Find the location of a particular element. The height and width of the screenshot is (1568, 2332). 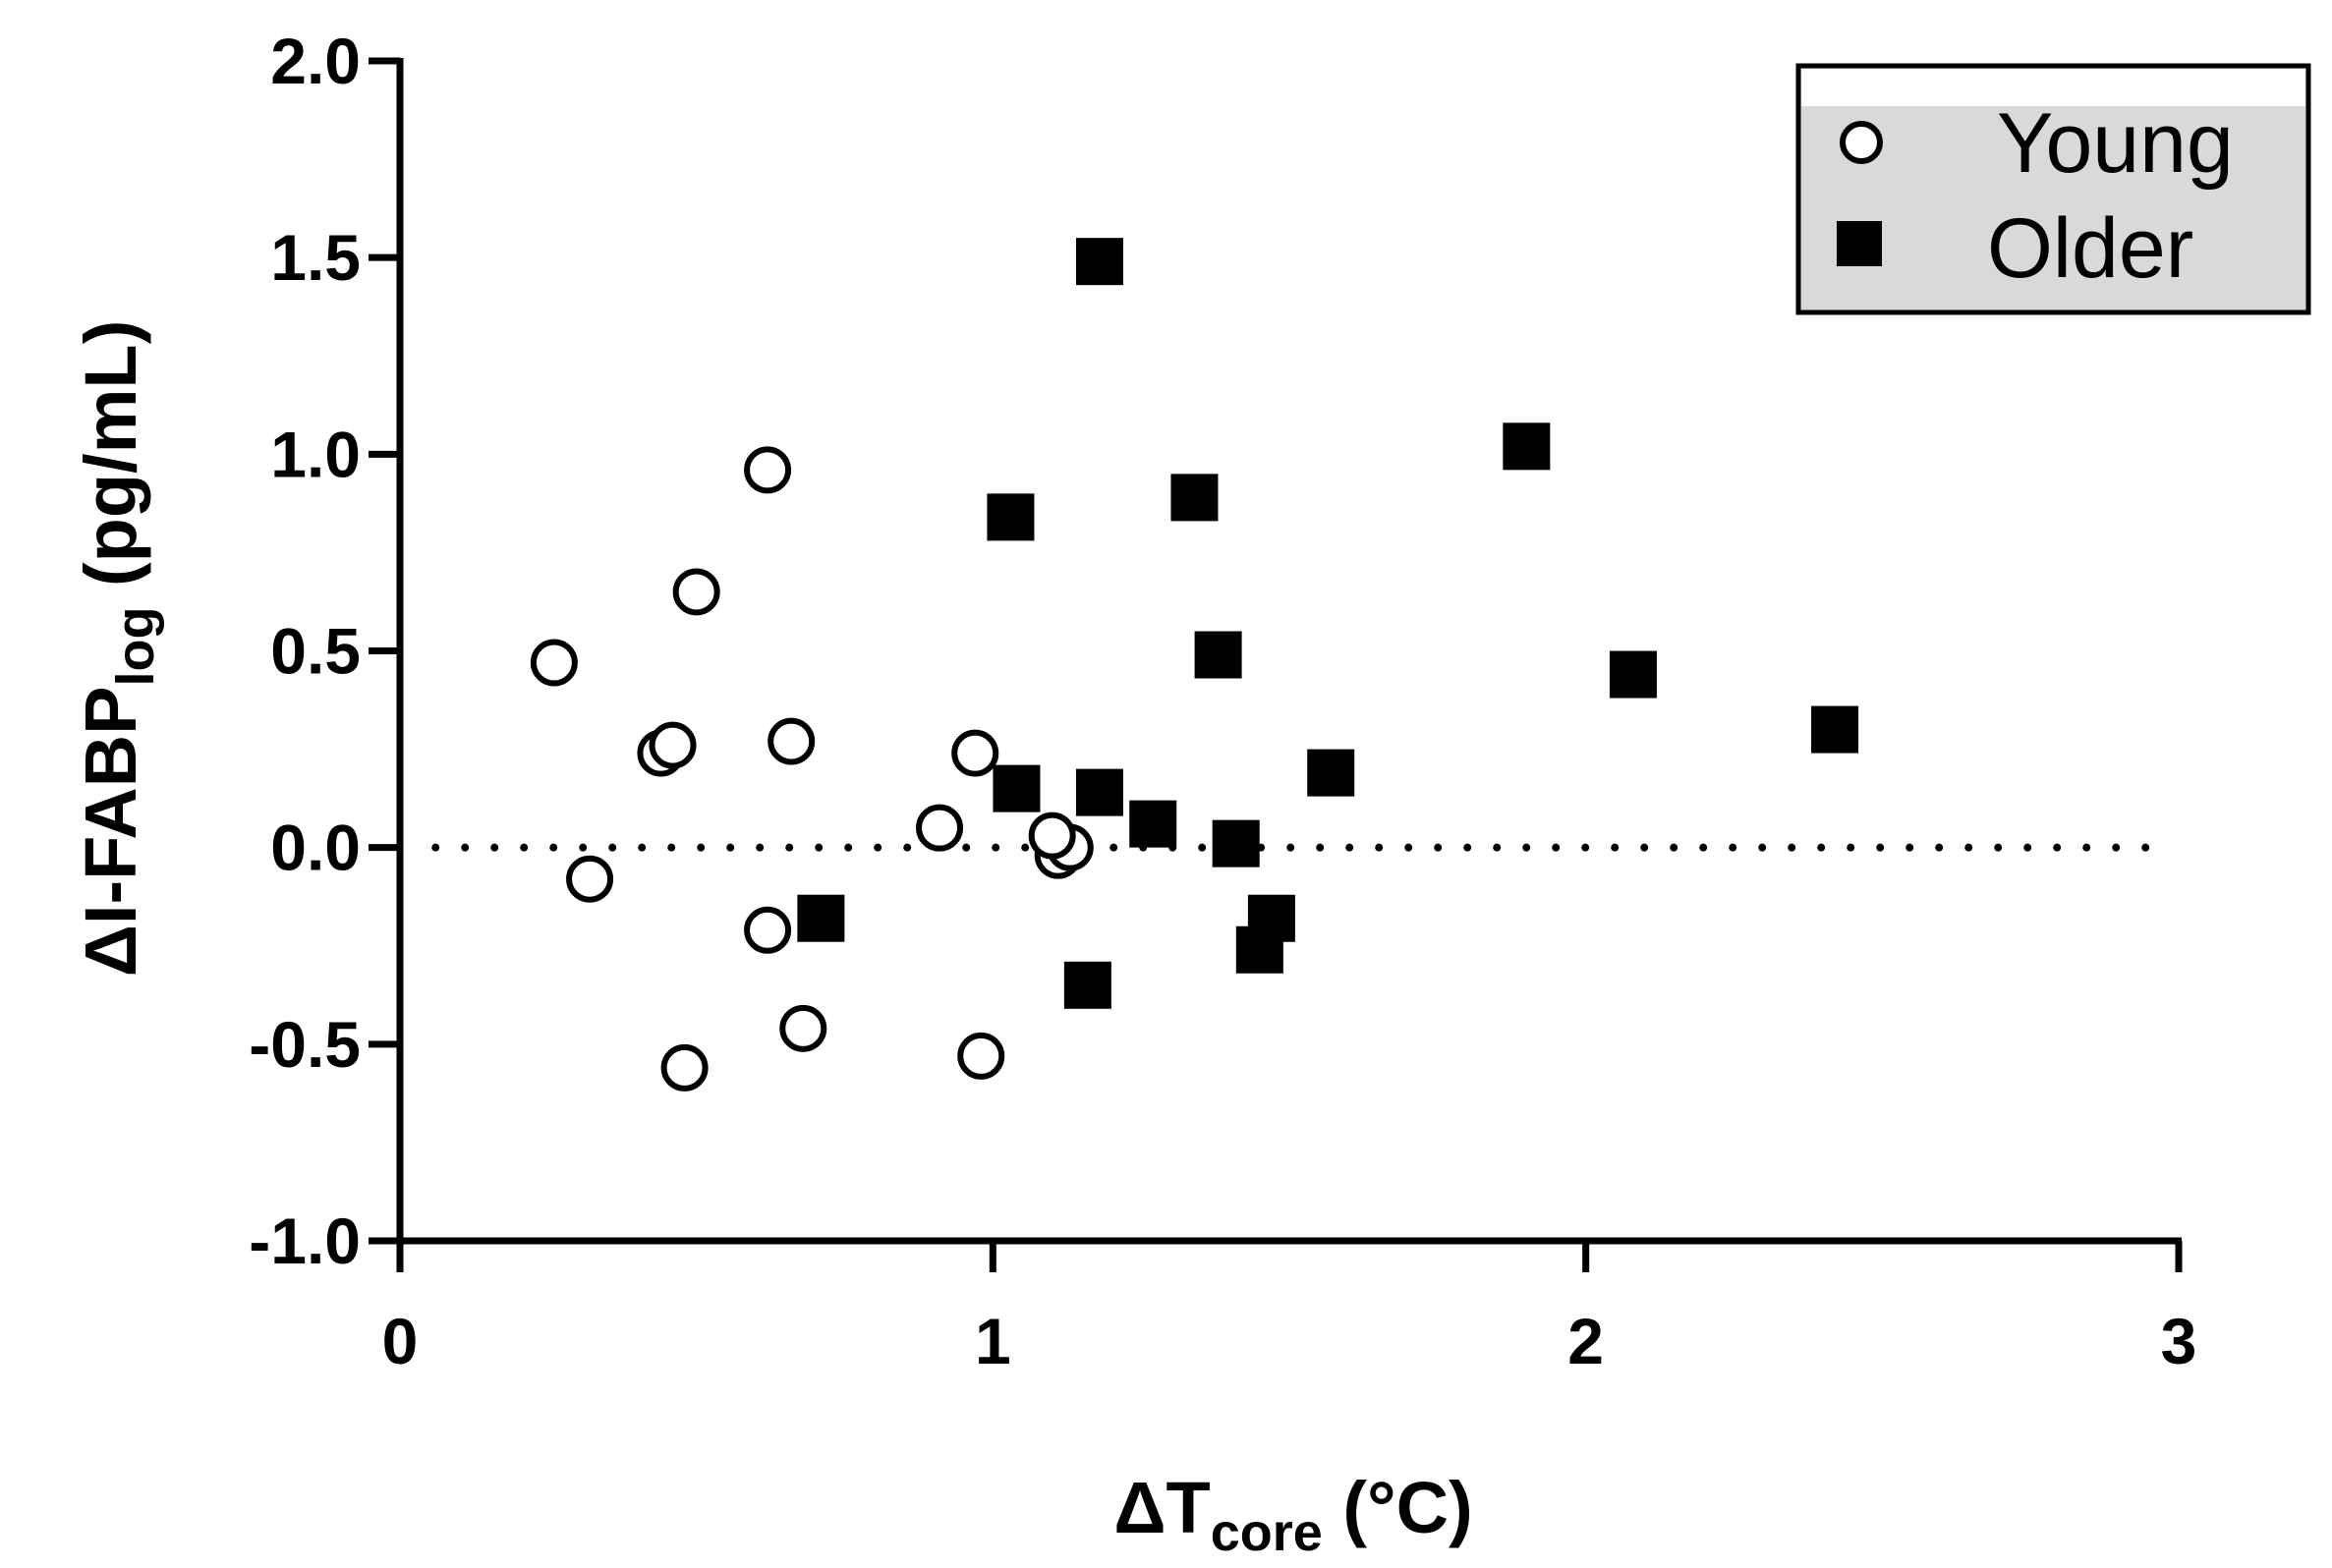

y-tick-label: 2.0 is located at coordinates (315, 61).